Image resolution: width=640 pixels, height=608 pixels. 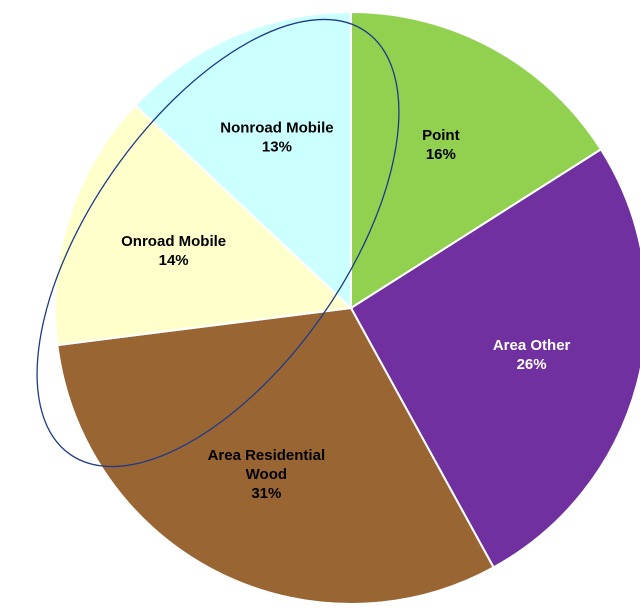 I want to click on pie-percent-point: 16%, so click(x=441, y=154).